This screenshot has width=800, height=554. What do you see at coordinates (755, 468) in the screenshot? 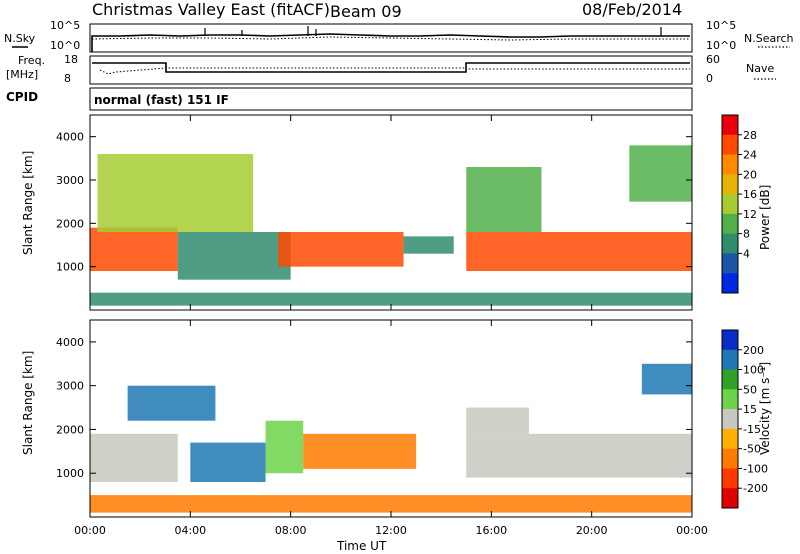
I see `velocity-colorbar-tick-label: -100` at bounding box center [755, 468].